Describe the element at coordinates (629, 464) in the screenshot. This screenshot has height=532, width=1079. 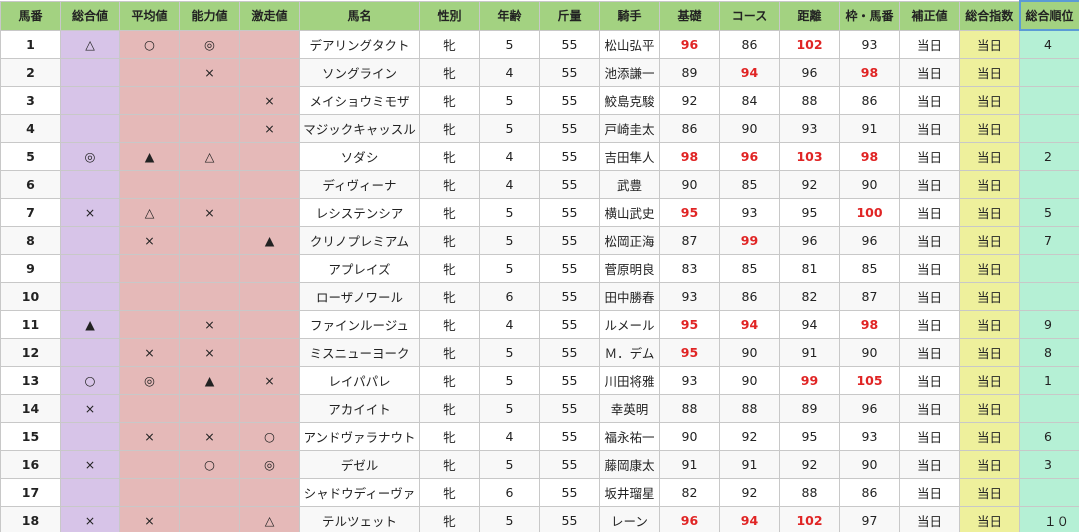
I see `table-cell: 藤岡康太` at that location.